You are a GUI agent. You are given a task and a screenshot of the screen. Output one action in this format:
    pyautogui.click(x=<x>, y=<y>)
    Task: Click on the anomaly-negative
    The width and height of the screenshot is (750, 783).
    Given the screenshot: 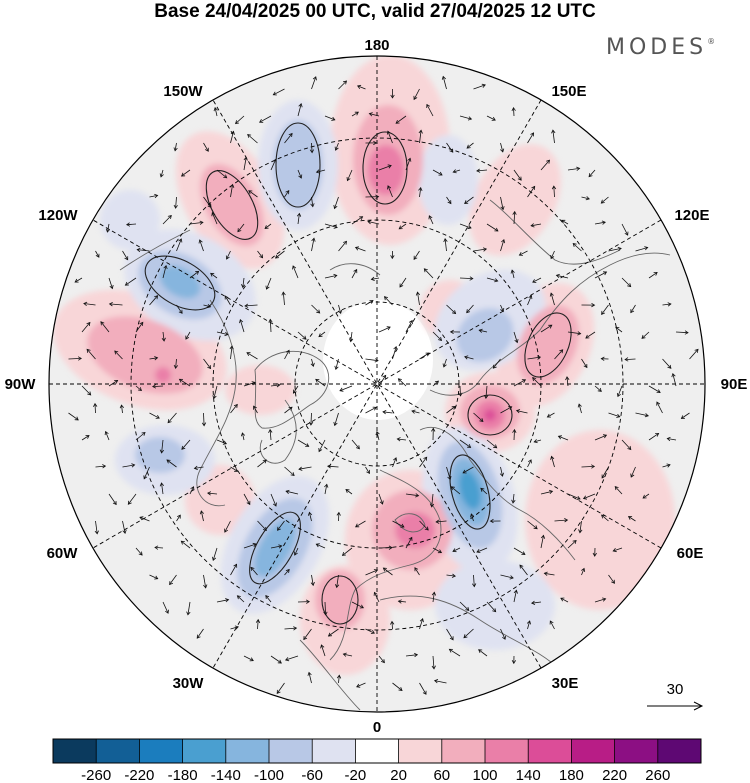 What is the action you would take?
    pyautogui.click(x=485, y=335)
    